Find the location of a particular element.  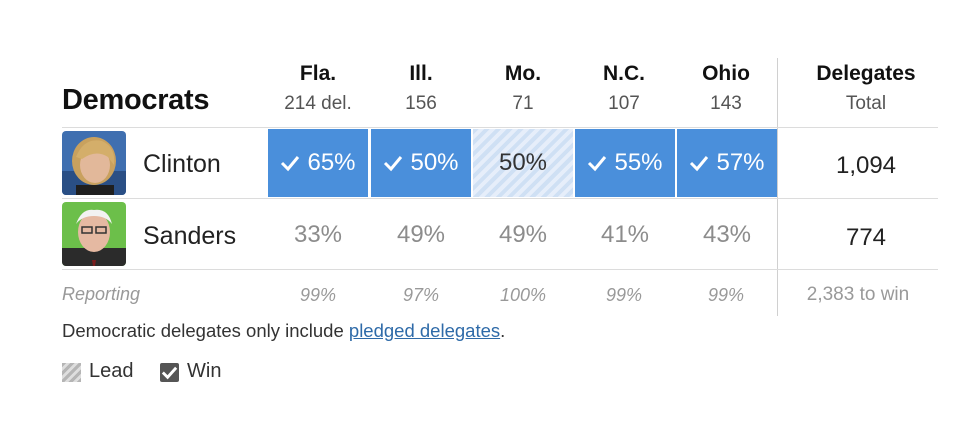

state-header-ill: Ill. 156 is located at coordinates (421, 89).